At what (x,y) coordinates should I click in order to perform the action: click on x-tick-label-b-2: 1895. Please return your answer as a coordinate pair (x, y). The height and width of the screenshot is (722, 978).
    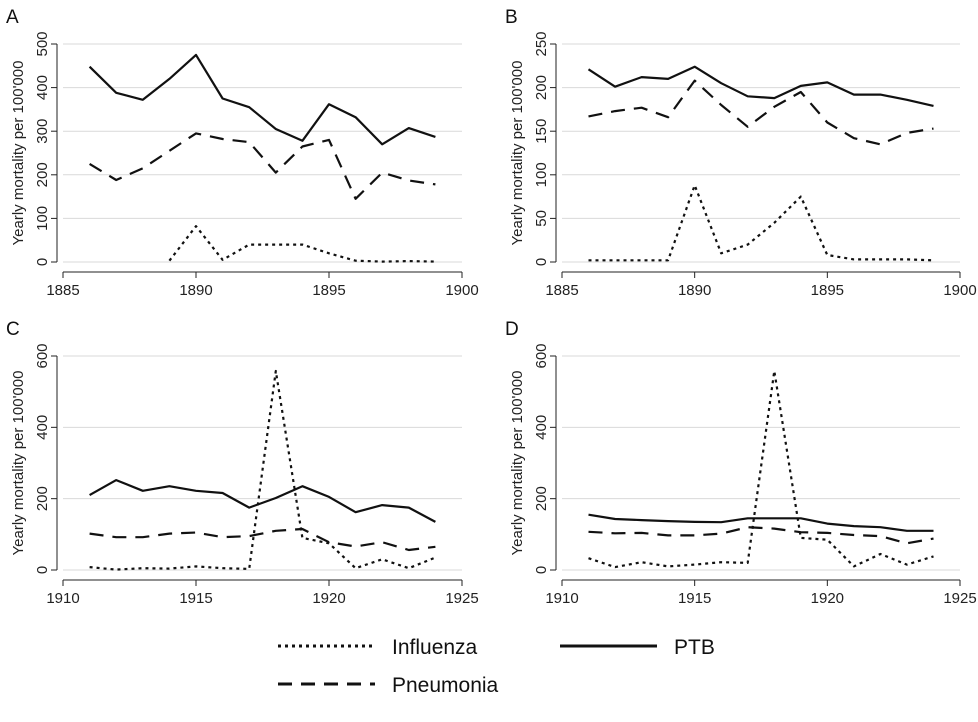
    Looking at the image, I should click on (827, 290).